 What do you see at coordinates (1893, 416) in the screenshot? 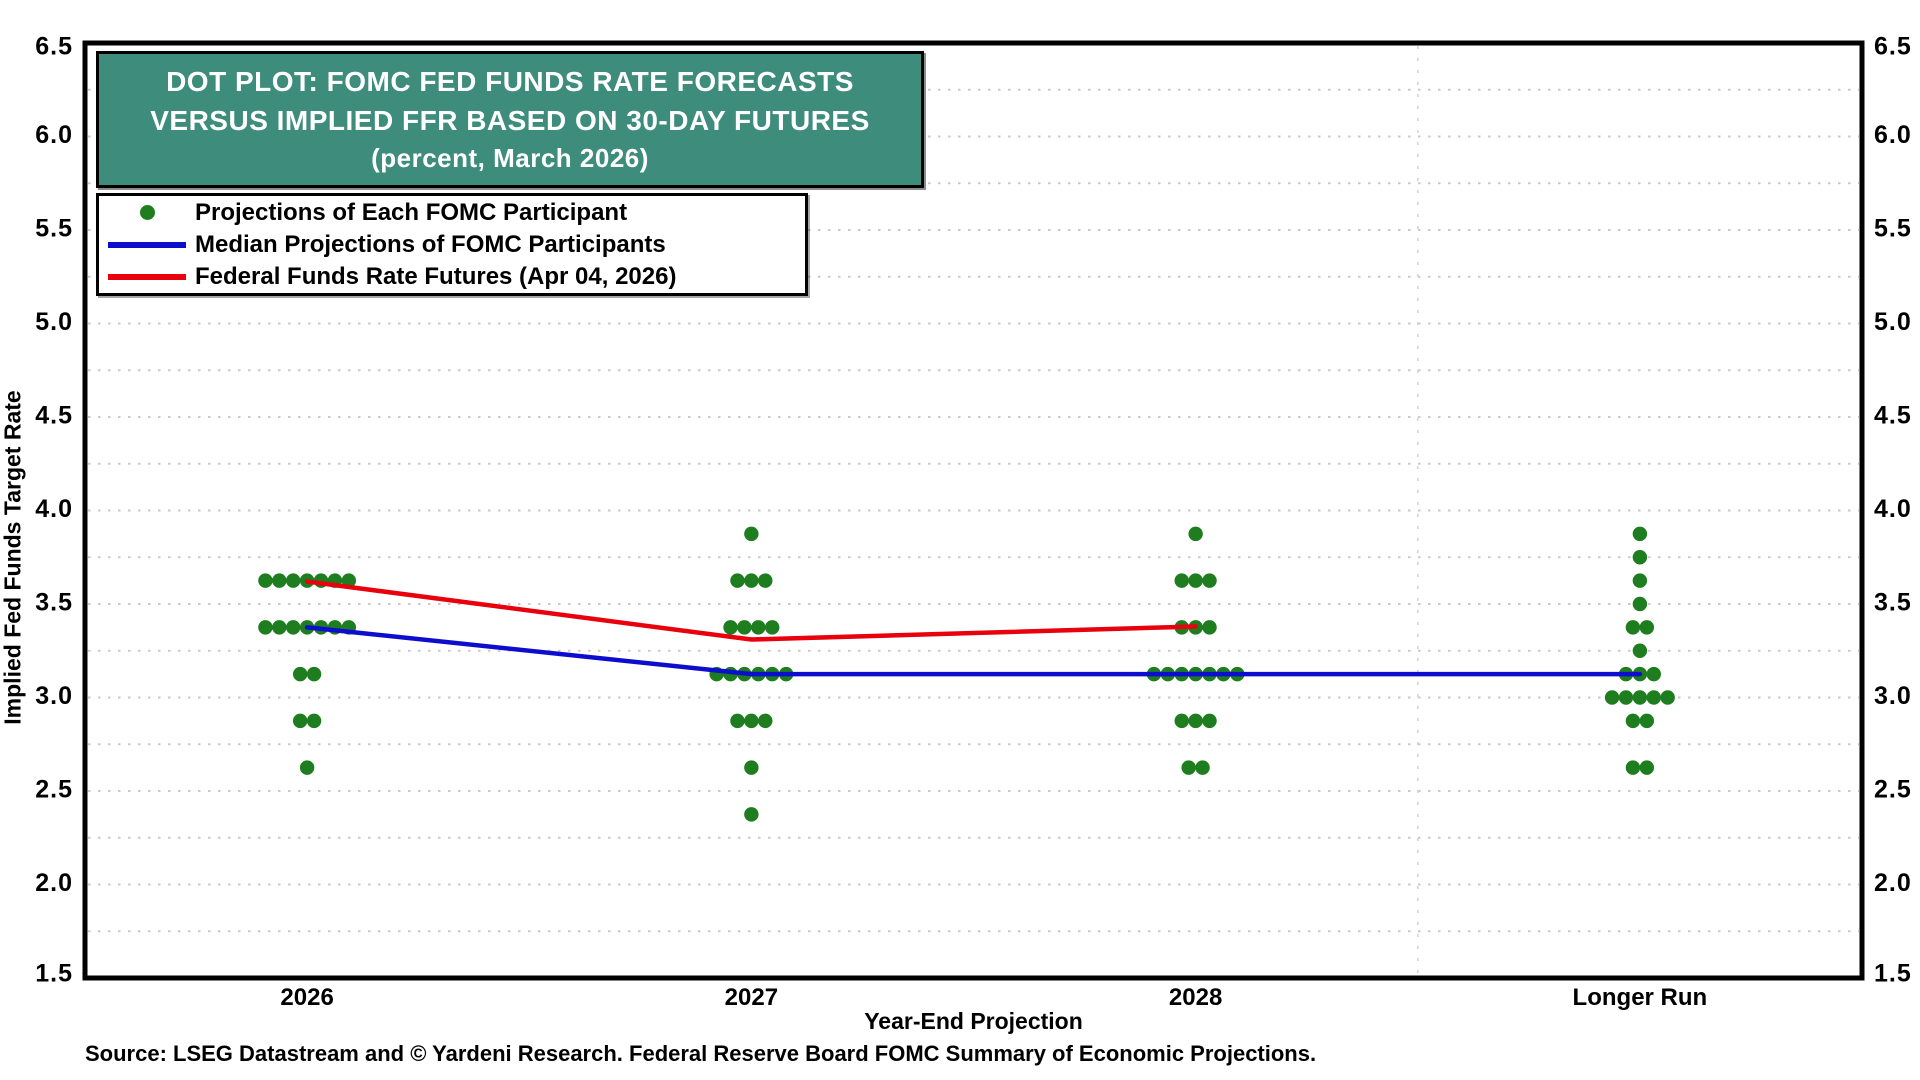
I see `y-tick-label-right: 4.5` at bounding box center [1893, 416].